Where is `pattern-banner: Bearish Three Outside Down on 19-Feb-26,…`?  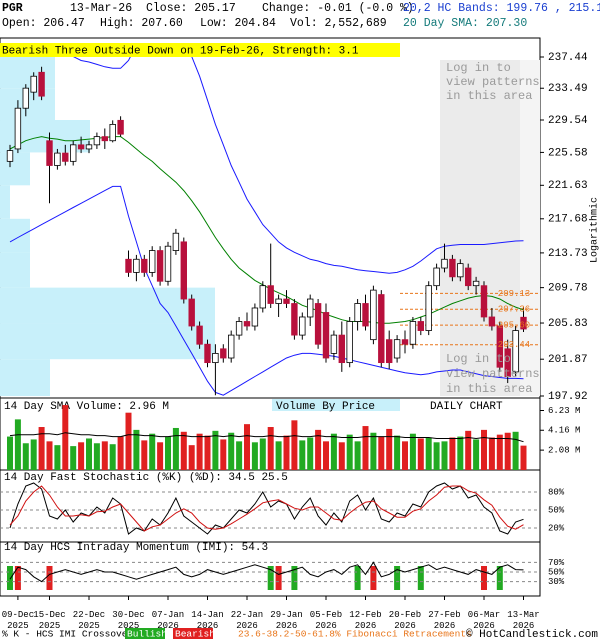 pattern-banner: Bearish Three Outside Down on 19-Feb-26,… is located at coordinates (180, 51).